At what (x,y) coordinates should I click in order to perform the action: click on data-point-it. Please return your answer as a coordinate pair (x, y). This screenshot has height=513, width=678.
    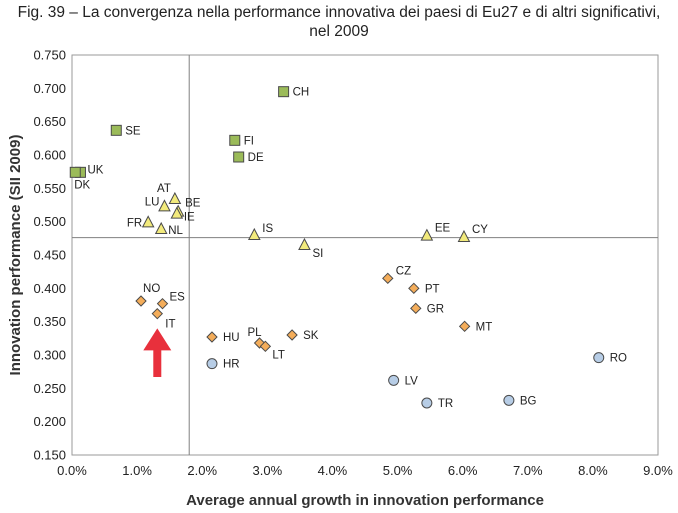
    Looking at the image, I should click on (157, 313).